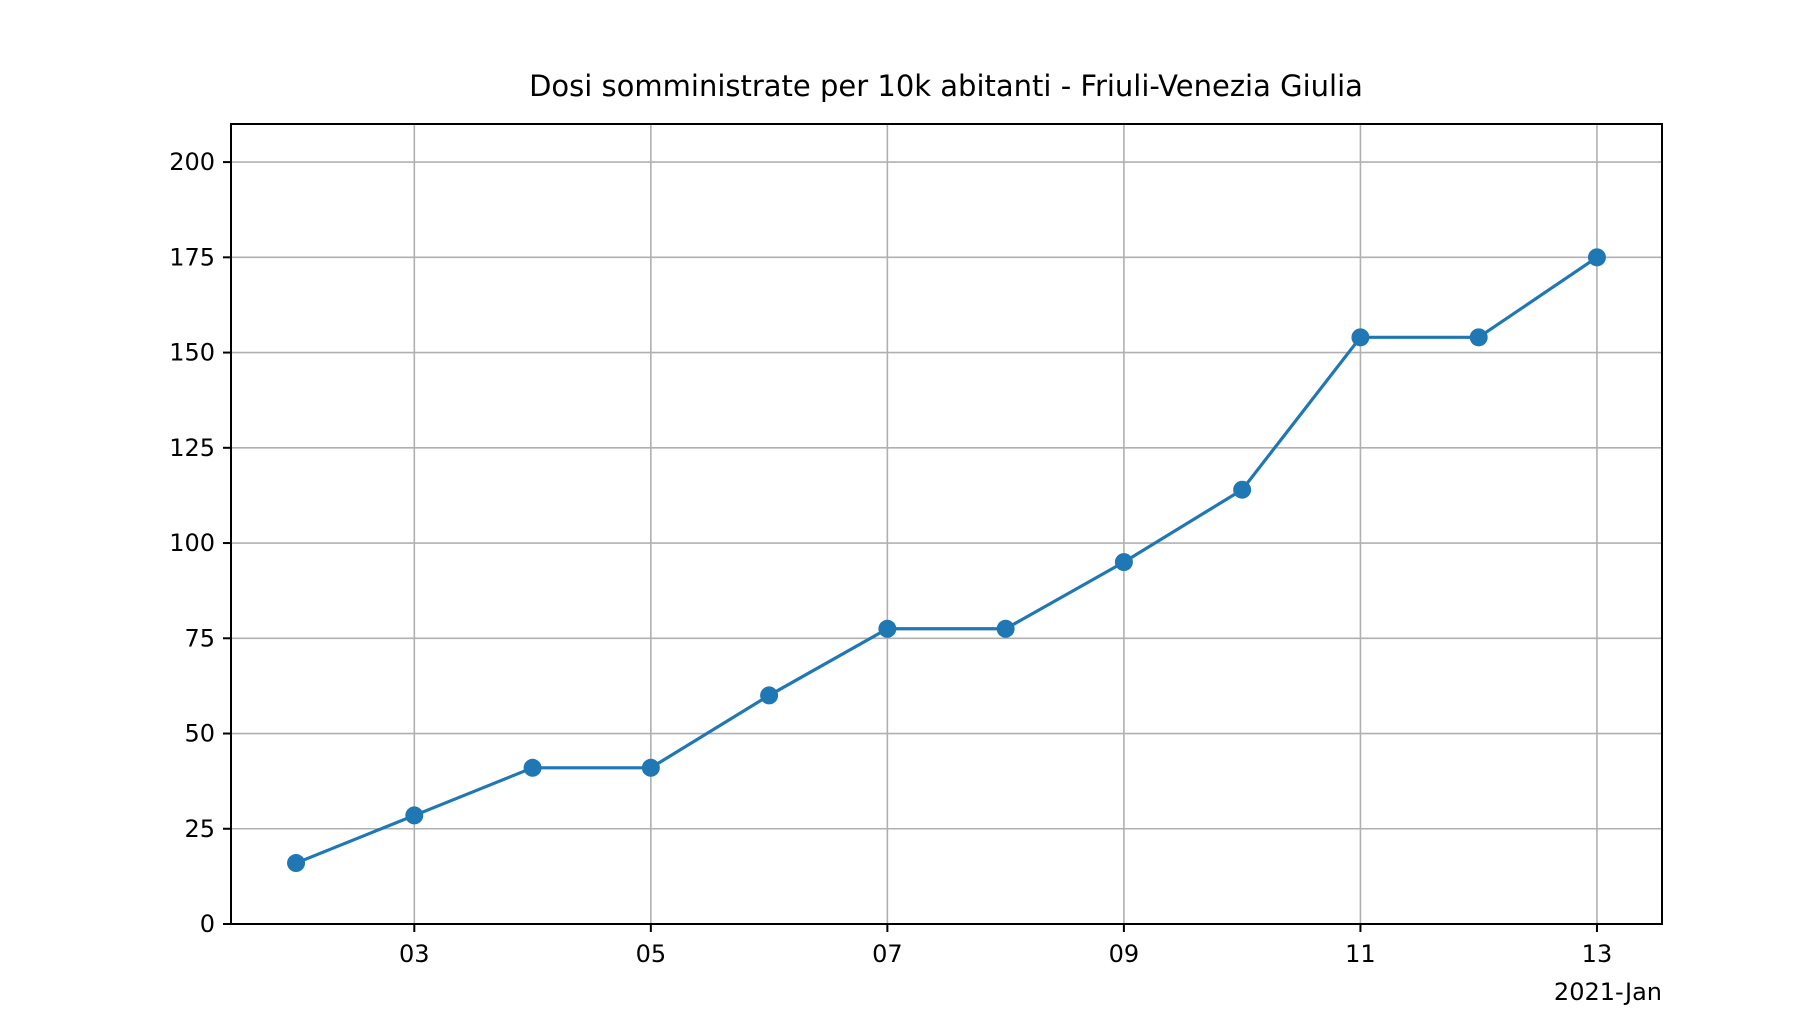  Describe the element at coordinates (207, 924) in the screenshot. I see `y-tick-label: 0` at that location.